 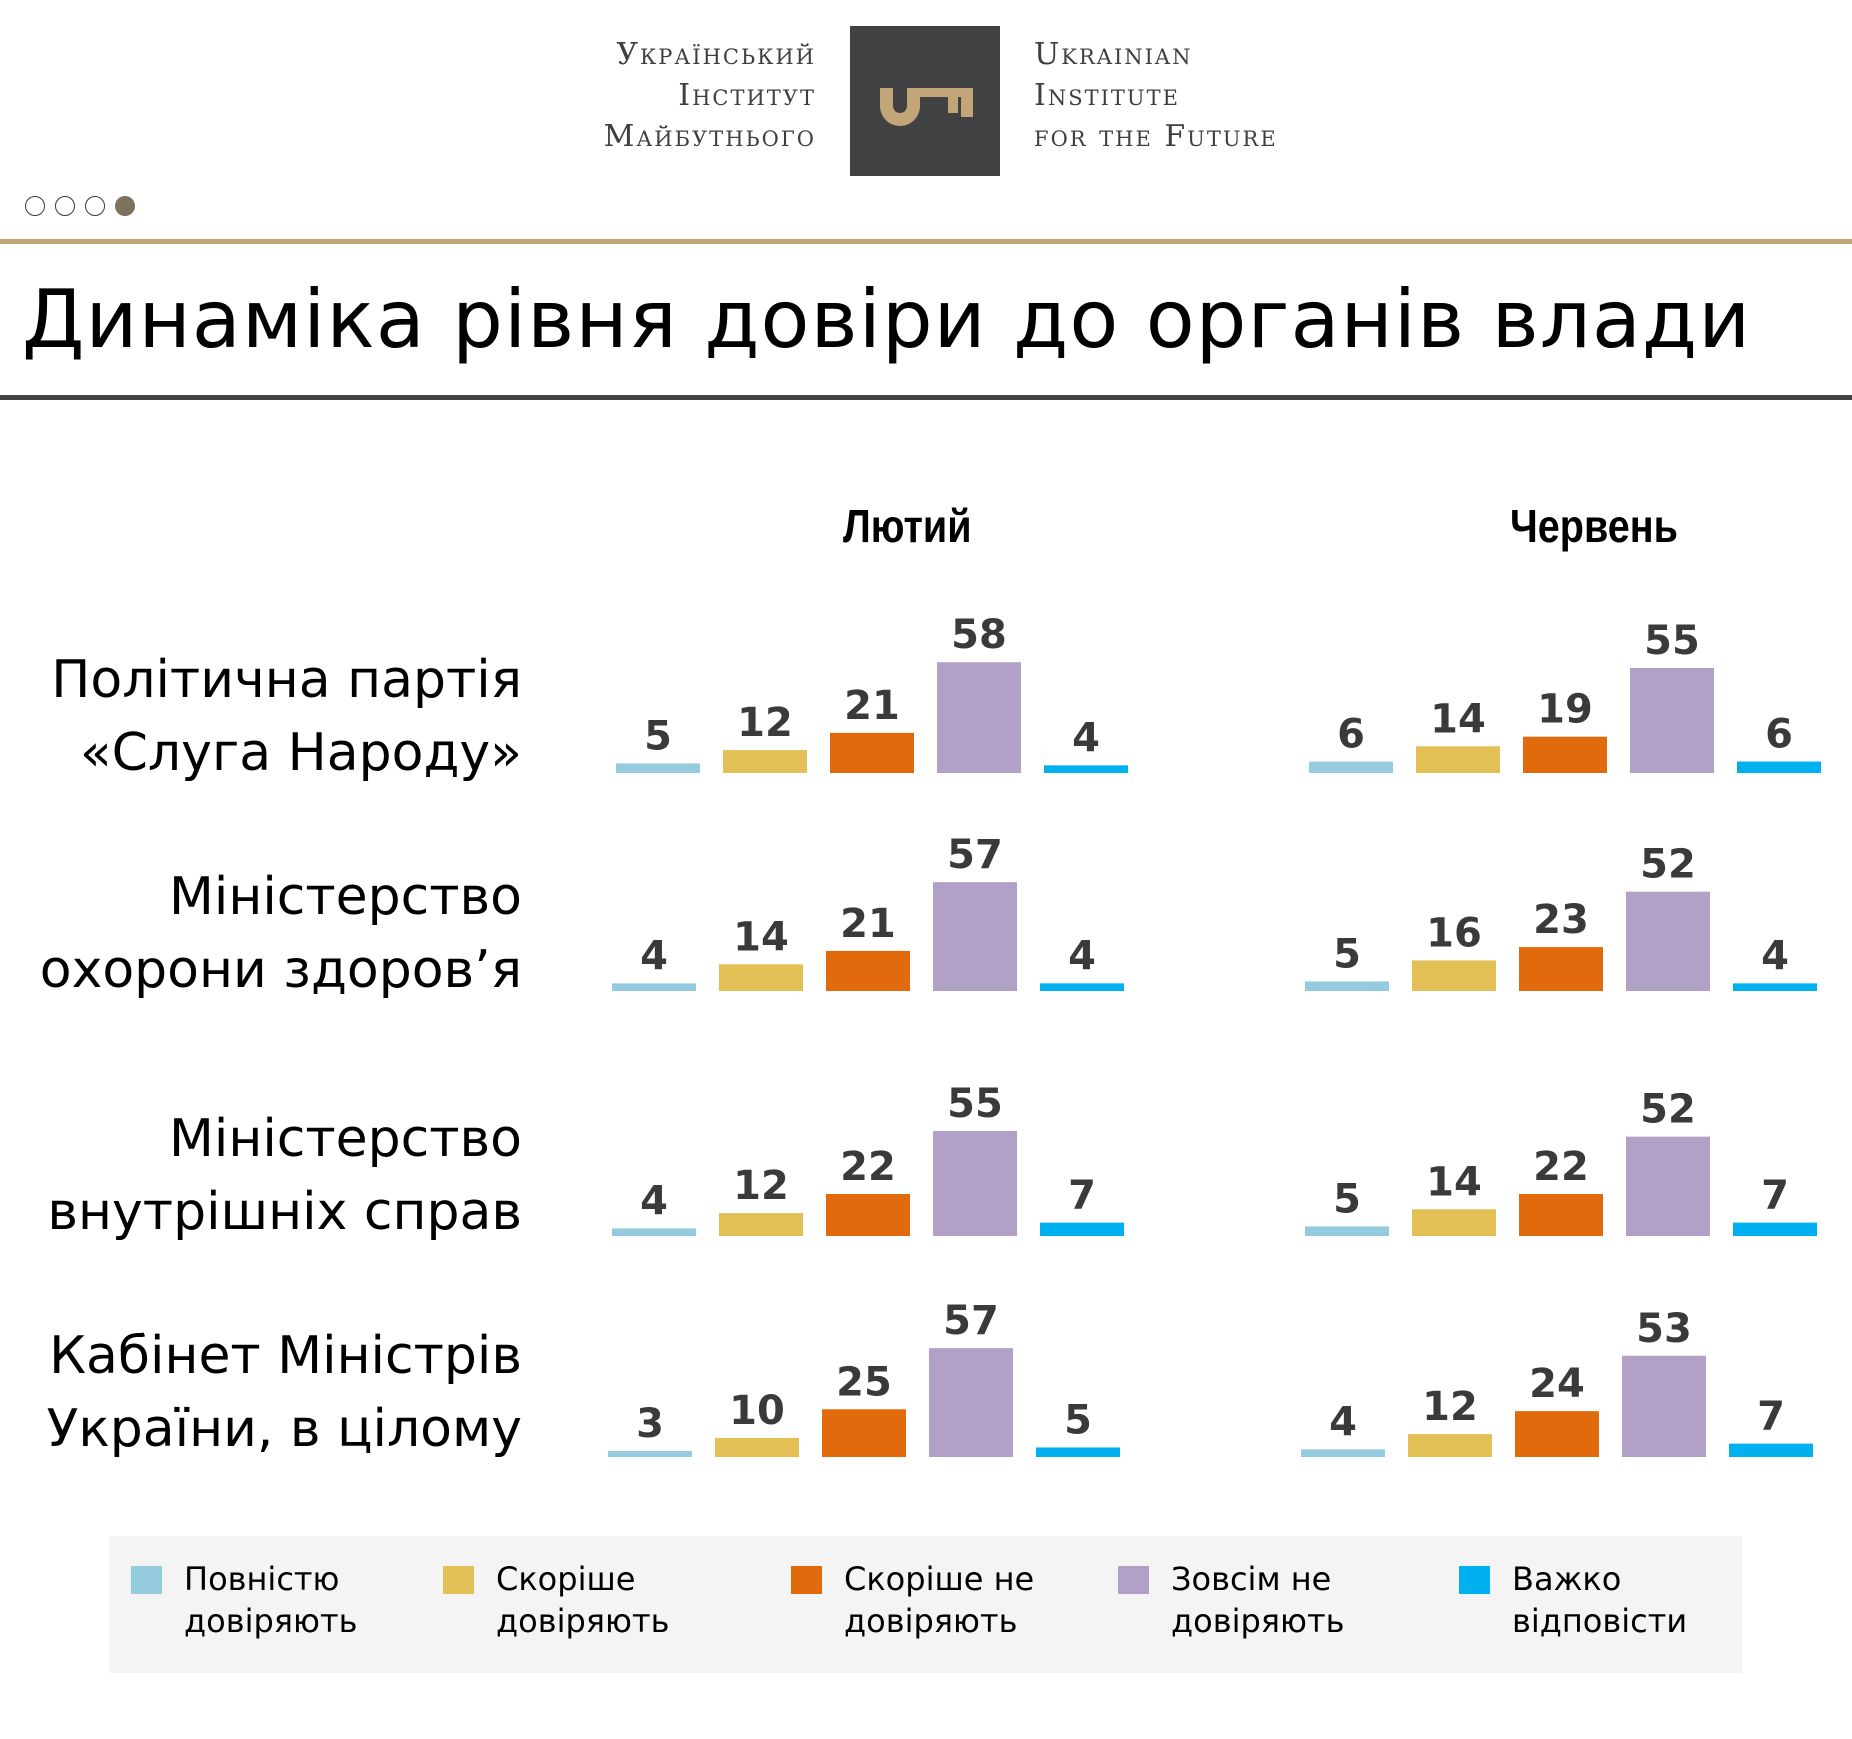 What do you see at coordinates (864, 1382) in the screenshot?
I see `data-label: 25` at bounding box center [864, 1382].